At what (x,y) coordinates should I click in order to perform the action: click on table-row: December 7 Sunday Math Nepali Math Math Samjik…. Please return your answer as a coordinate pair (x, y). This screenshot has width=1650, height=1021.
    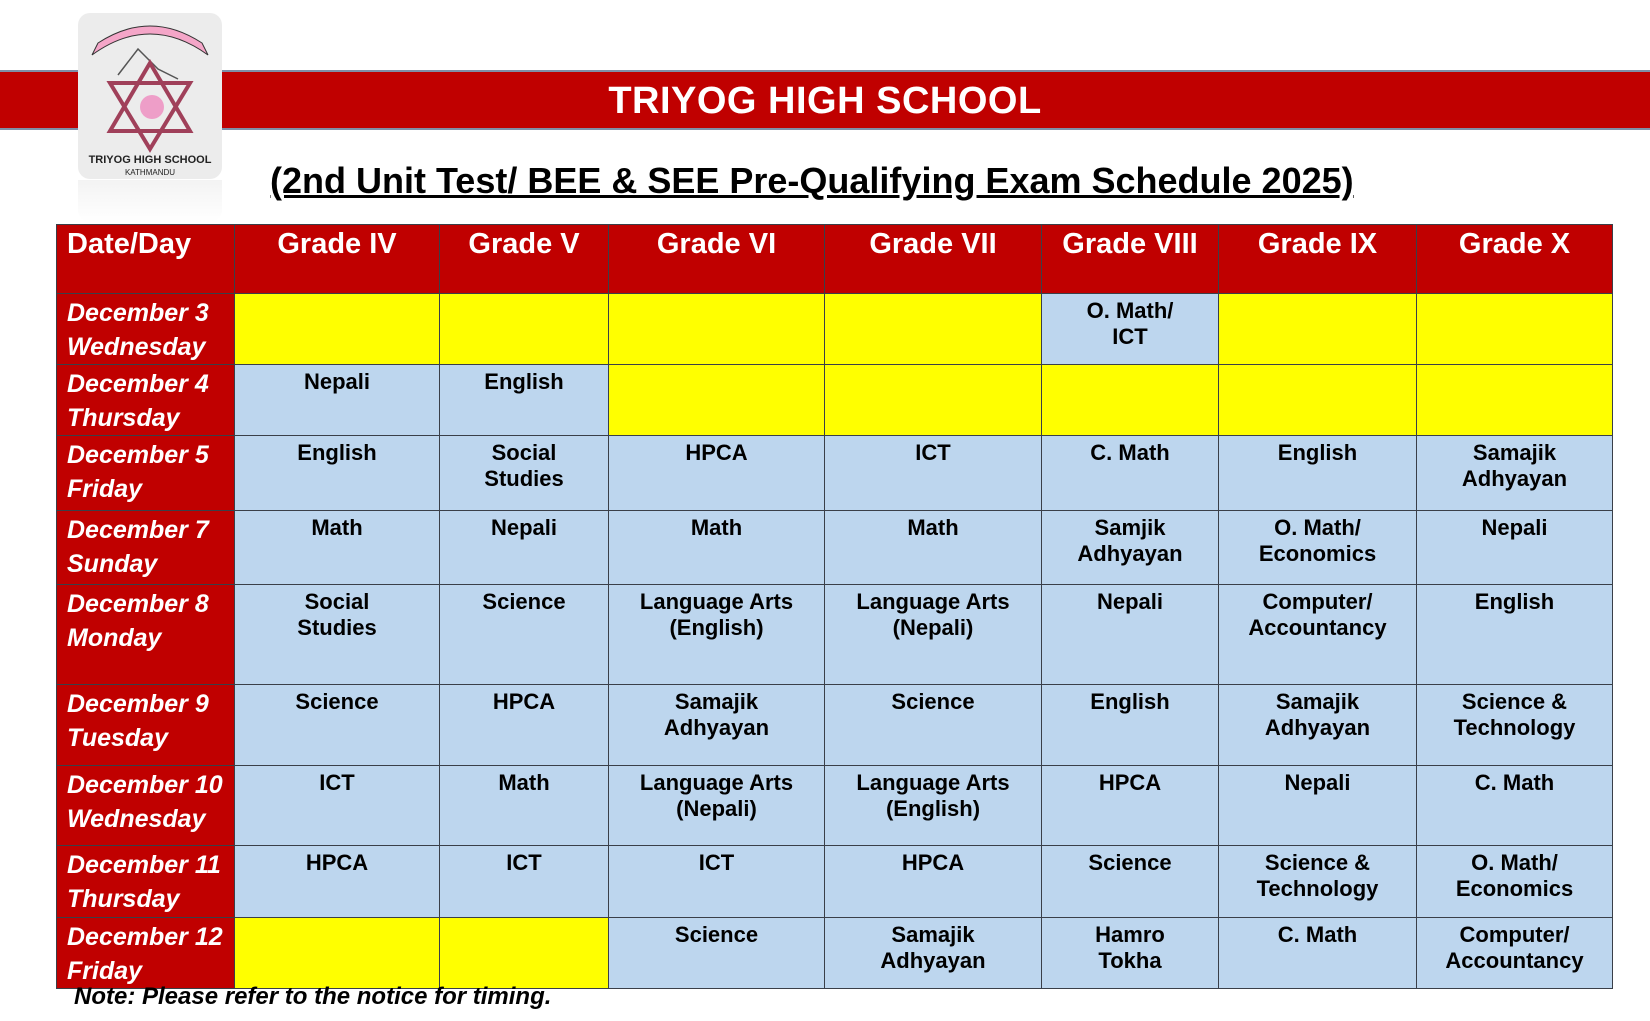
    Looking at the image, I should click on (834, 547).